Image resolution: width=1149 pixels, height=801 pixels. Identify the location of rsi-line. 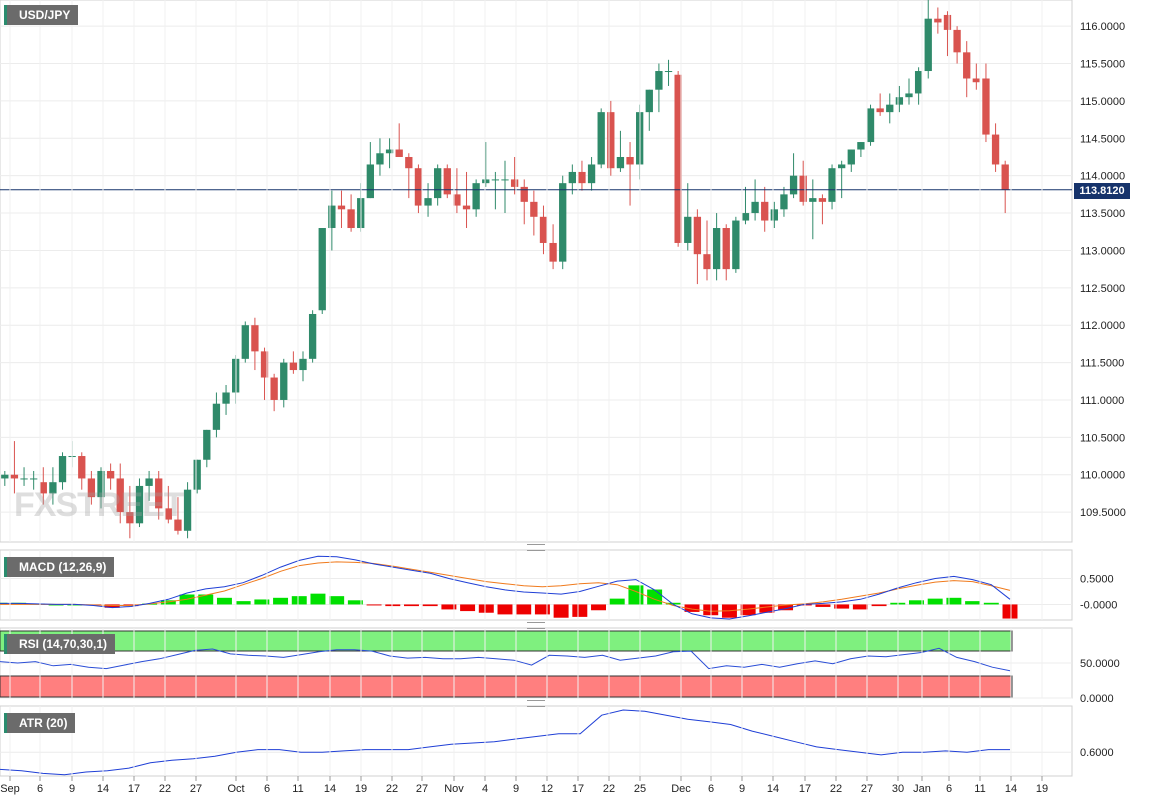
(505, 659).